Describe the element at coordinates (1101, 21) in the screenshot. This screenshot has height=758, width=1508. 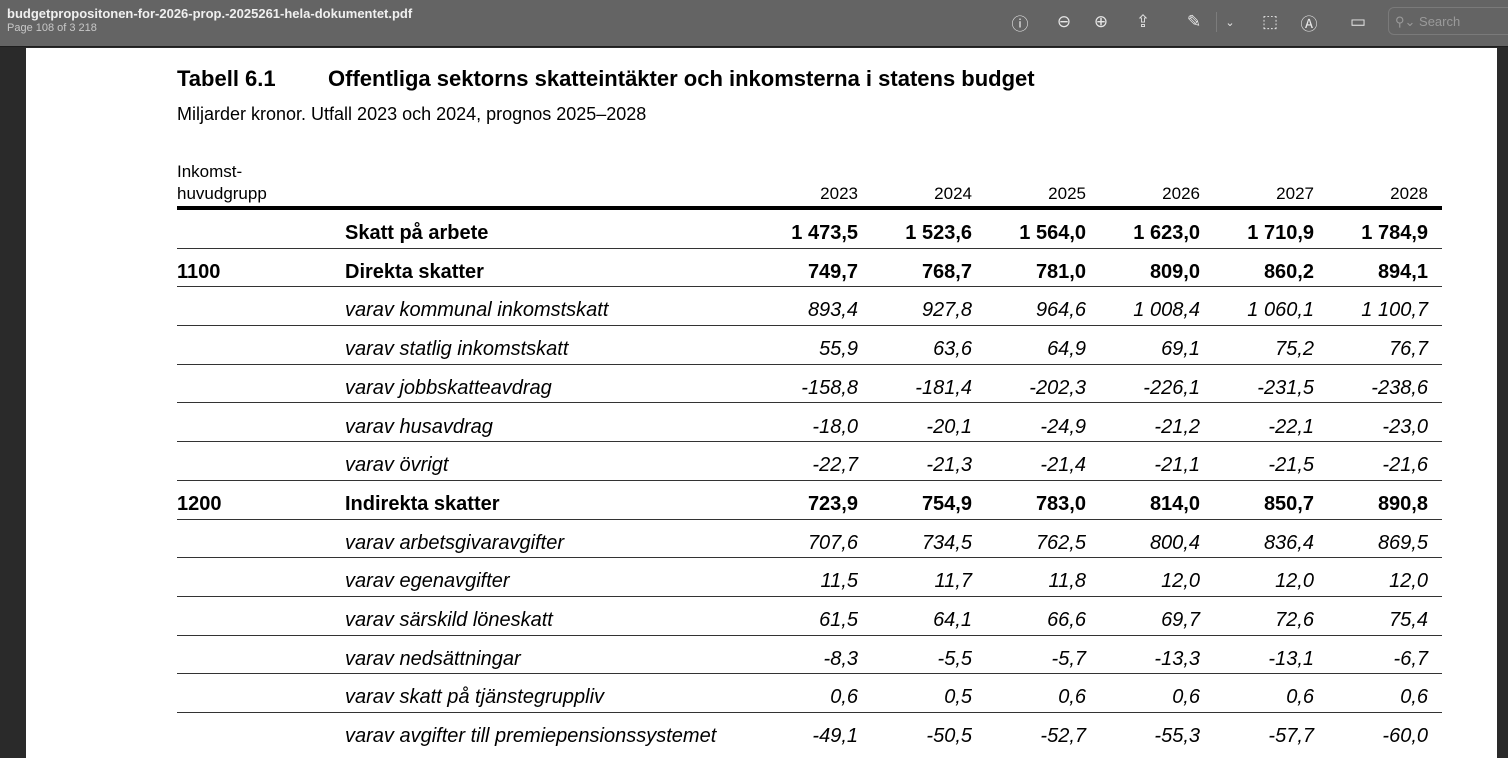
I see `zoom-in-icon: ⊕` at that location.